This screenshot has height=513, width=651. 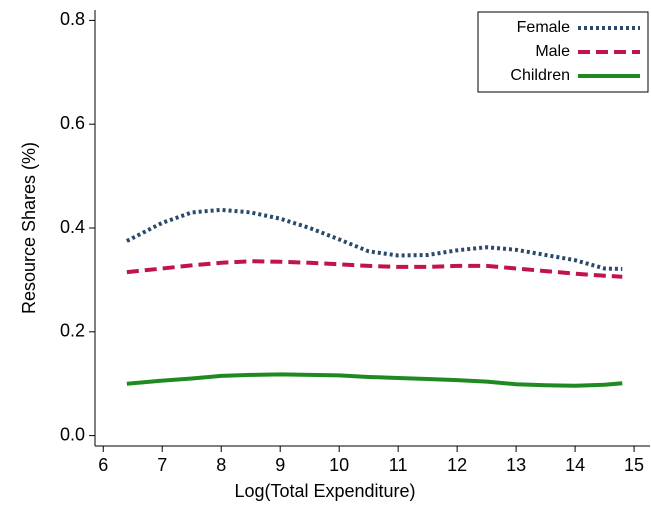 What do you see at coordinates (634, 465) in the screenshot?
I see `x-tick-label: 15` at bounding box center [634, 465].